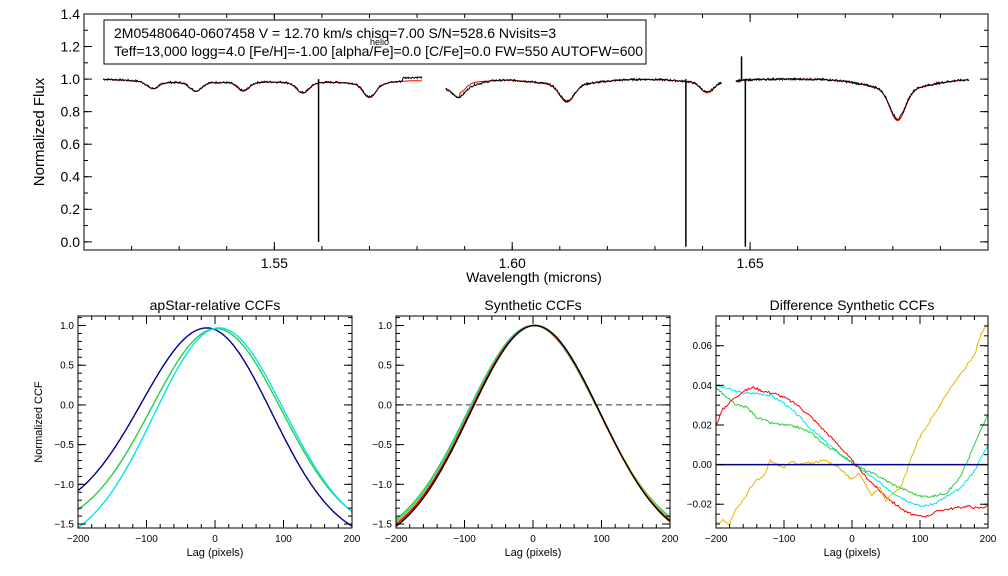  What do you see at coordinates (71, 14) in the screenshot?
I see `y-tick-label: 1.4` at bounding box center [71, 14].